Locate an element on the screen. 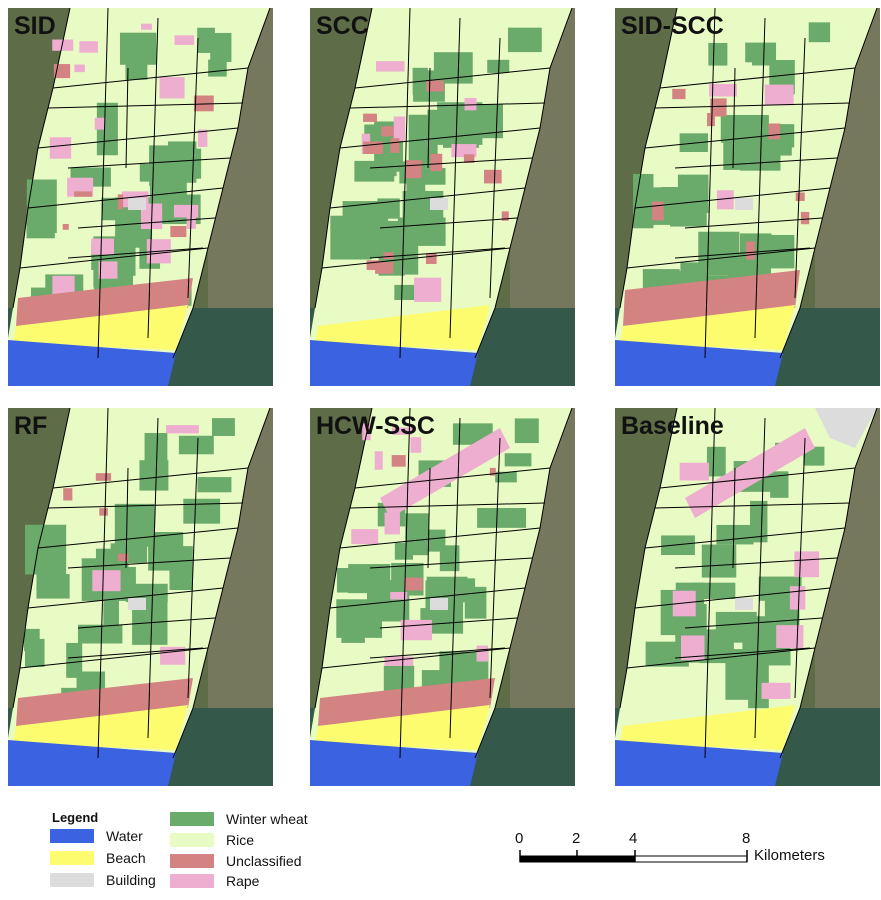 The height and width of the screenshot is (900, 881). panel-title: SCC is located at coordinates (342, 26).